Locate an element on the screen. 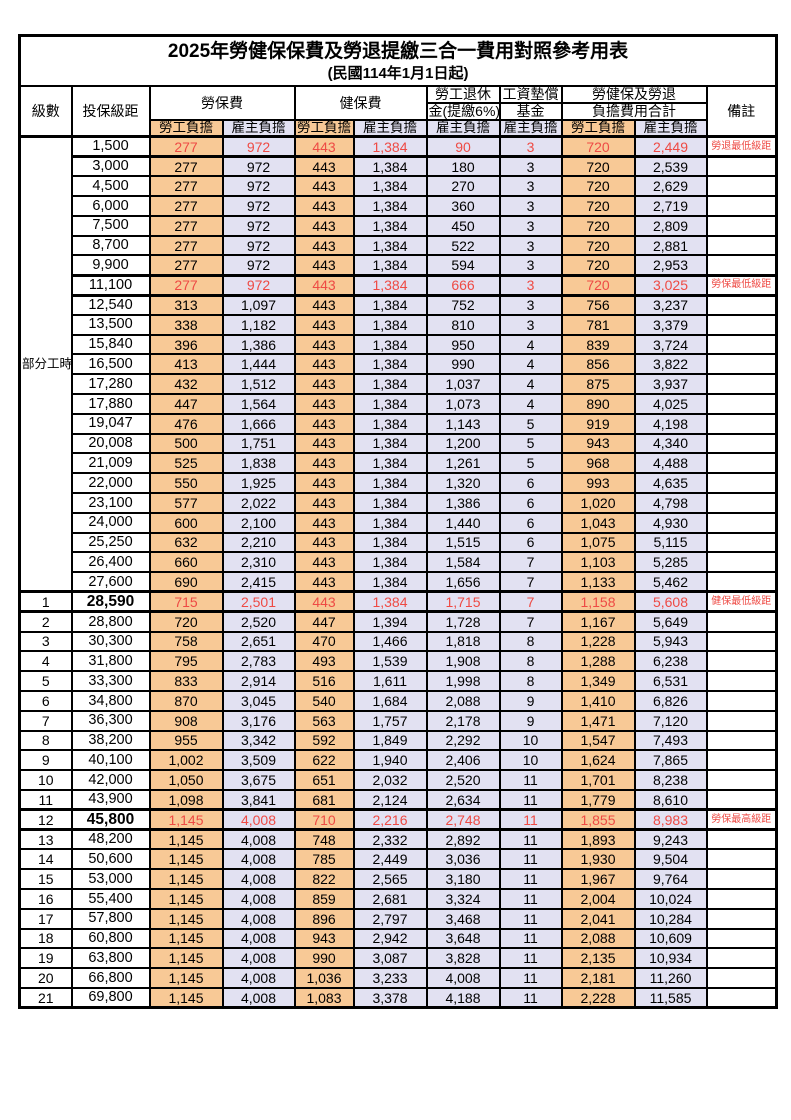  table-row: 23,100 577 2,022 443 1,384 1,386 6 1,020 4,798 is located at coordinates (399, 502).